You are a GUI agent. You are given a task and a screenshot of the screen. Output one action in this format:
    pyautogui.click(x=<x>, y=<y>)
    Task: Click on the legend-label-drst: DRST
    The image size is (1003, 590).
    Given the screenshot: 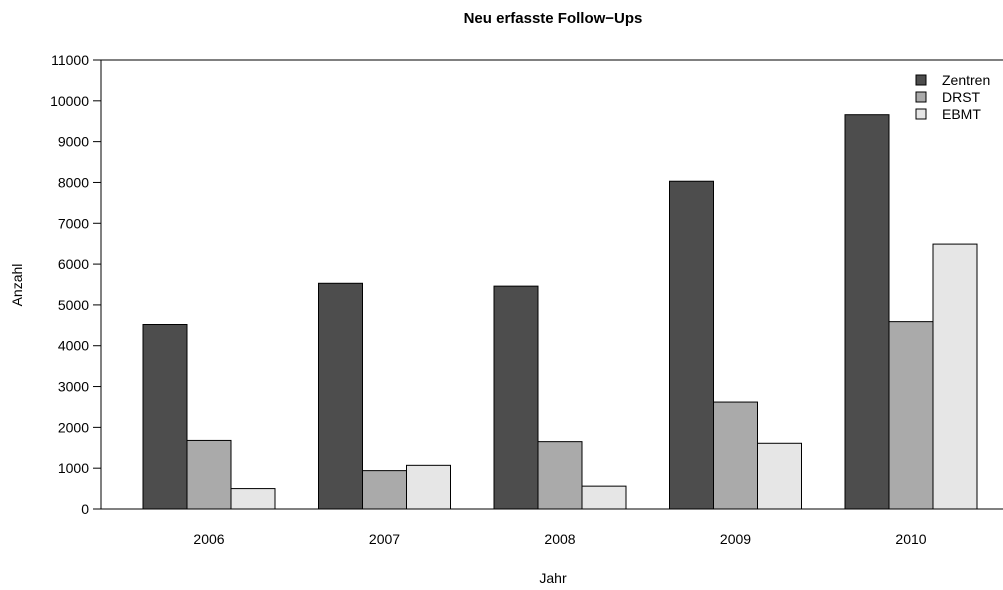 What is the action you would take?
    pyautogui.click(x=961, y=97)
    